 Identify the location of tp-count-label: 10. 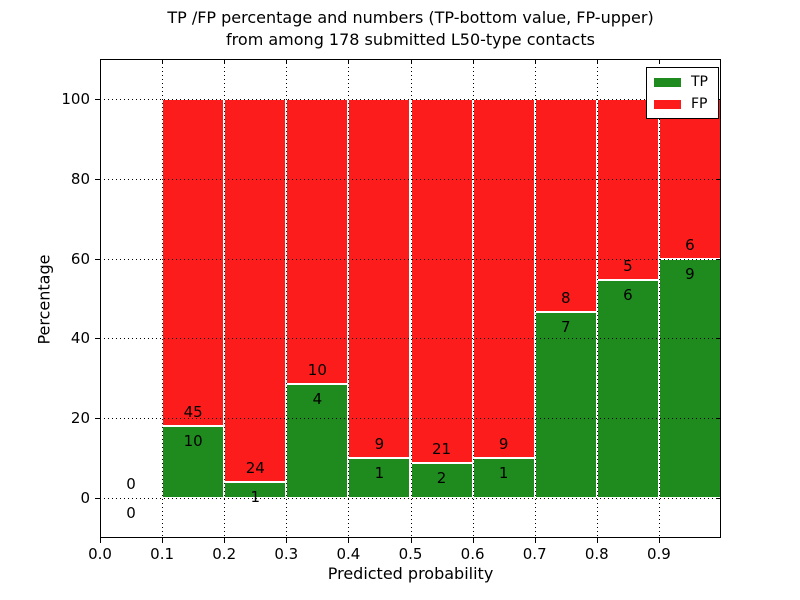
(193, 440).